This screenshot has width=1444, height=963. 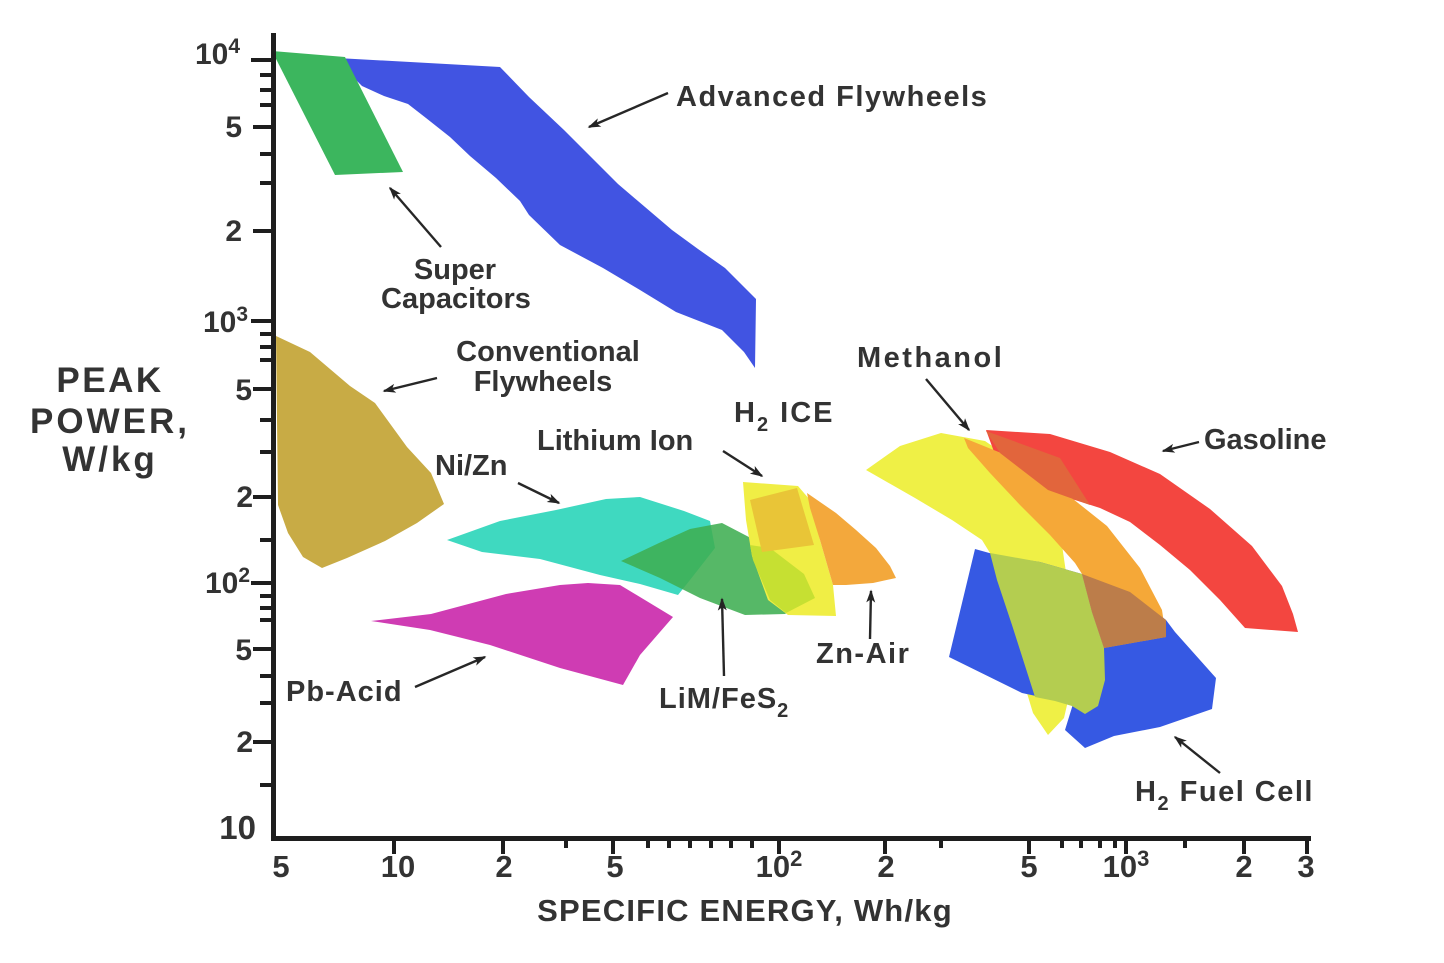 What do you see at coordinates (471, 466) in the screenshot?
I see `svg-text: Ni/Zn` at bounding box center [471, 466].